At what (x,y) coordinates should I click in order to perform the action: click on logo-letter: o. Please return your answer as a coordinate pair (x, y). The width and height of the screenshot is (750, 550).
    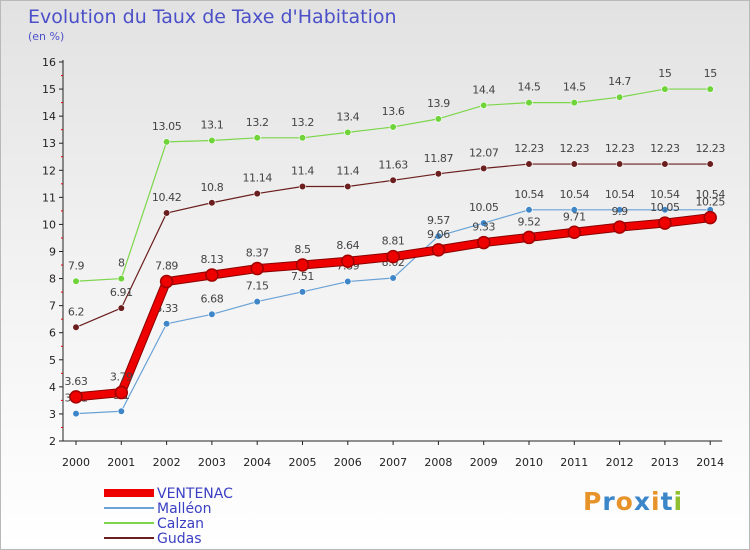
    Looking at the image, I should click on (624, 501).